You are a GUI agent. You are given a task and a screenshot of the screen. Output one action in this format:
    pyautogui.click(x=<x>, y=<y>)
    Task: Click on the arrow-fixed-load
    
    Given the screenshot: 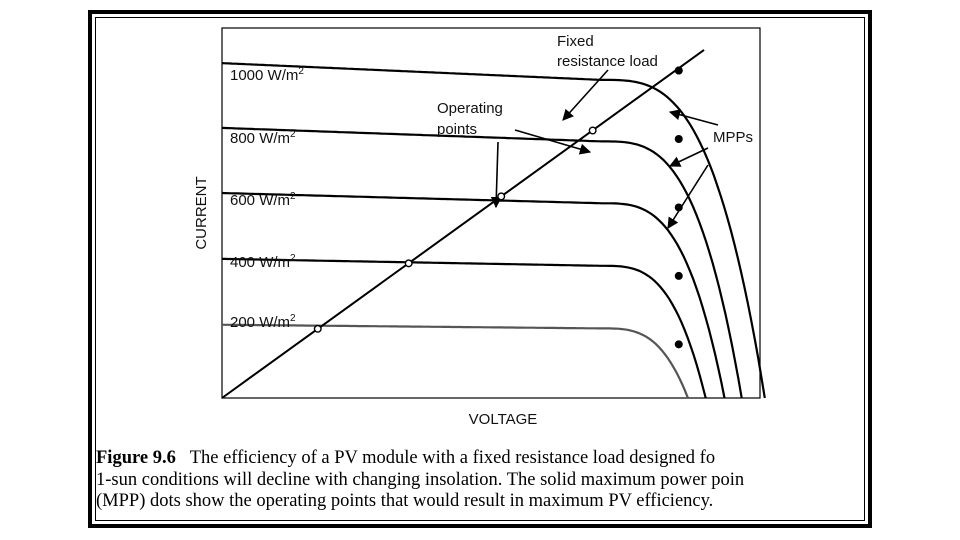 What is the action you would take?
    pyautogui.click(x=585, y=95)
    